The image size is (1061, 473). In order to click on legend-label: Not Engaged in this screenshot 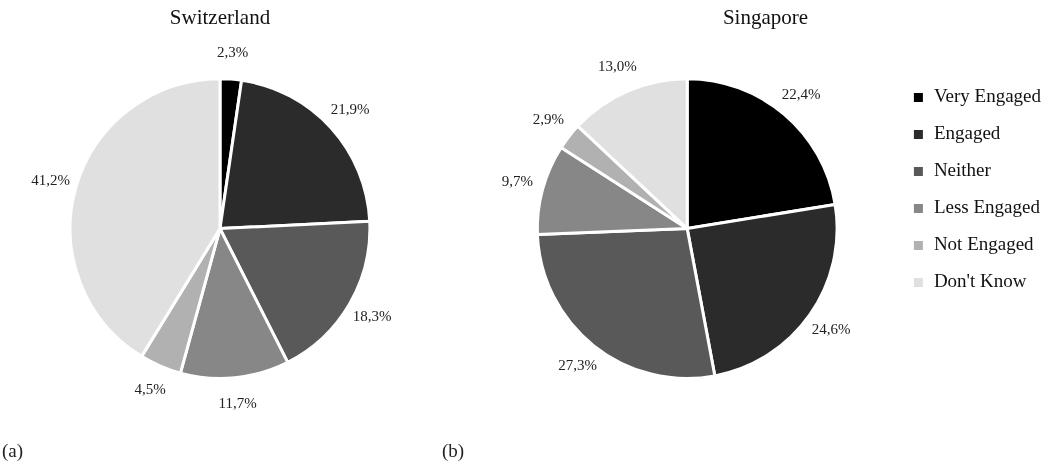, I will do `click(984, 244)`.